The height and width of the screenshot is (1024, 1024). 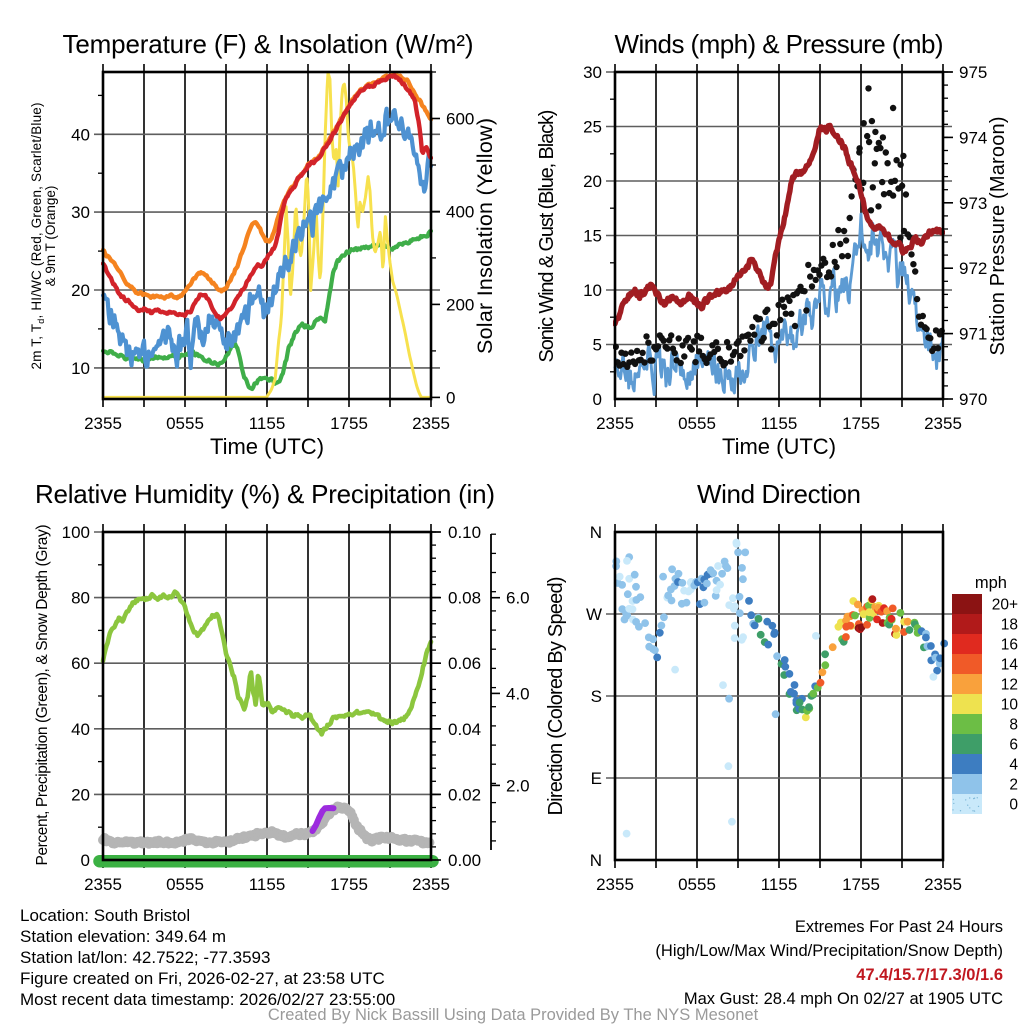 I want to click on svg-text: 970, so click(x=973, y=399).